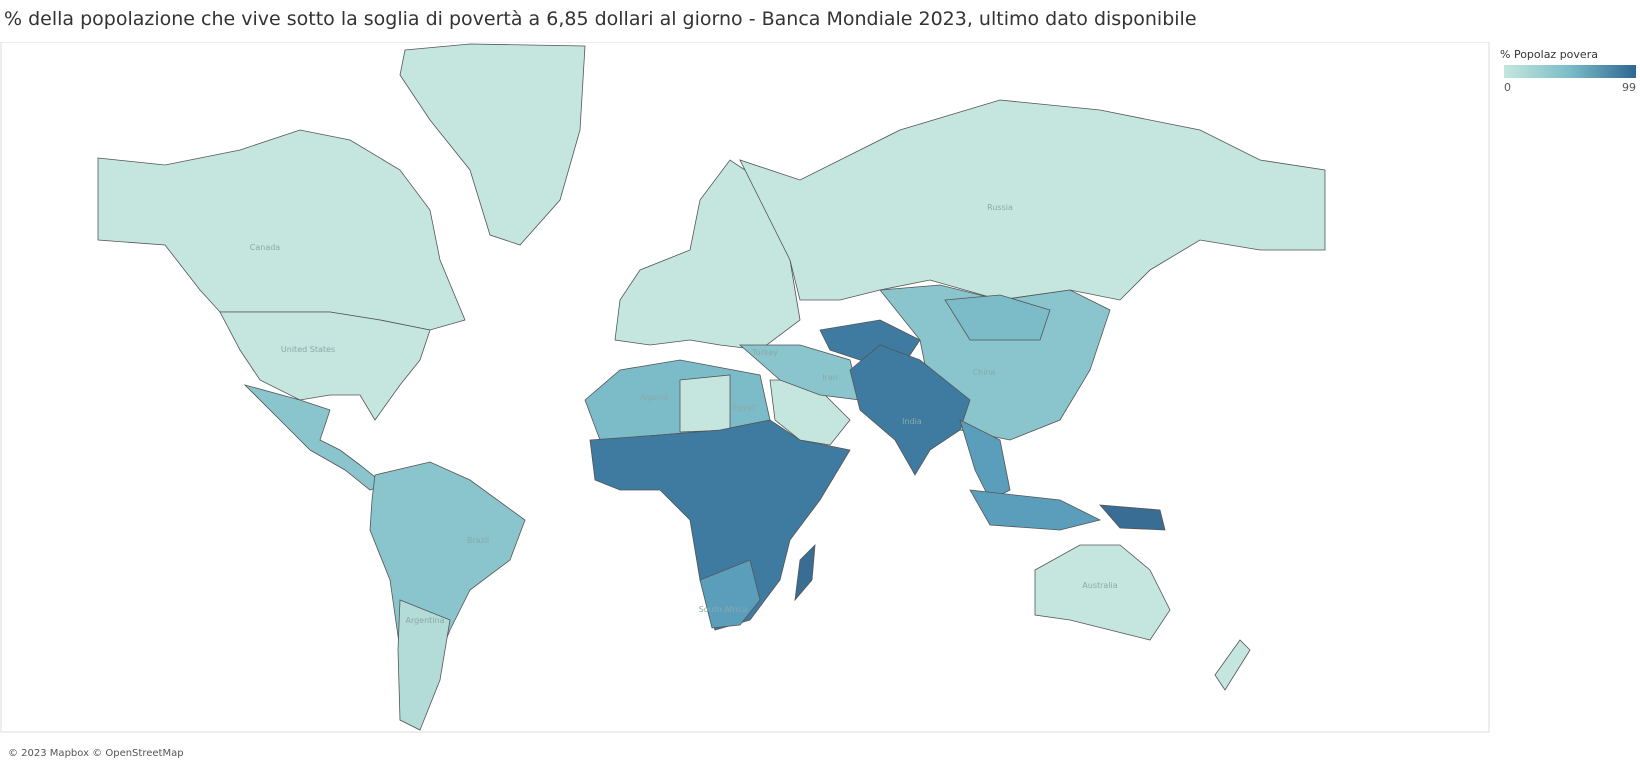 Image resolution: width=1640 pixels, height=765 pixels. Describe the element at coordinates (1629, 87) in the screenshot. I see `legend-max: 99` at that location.